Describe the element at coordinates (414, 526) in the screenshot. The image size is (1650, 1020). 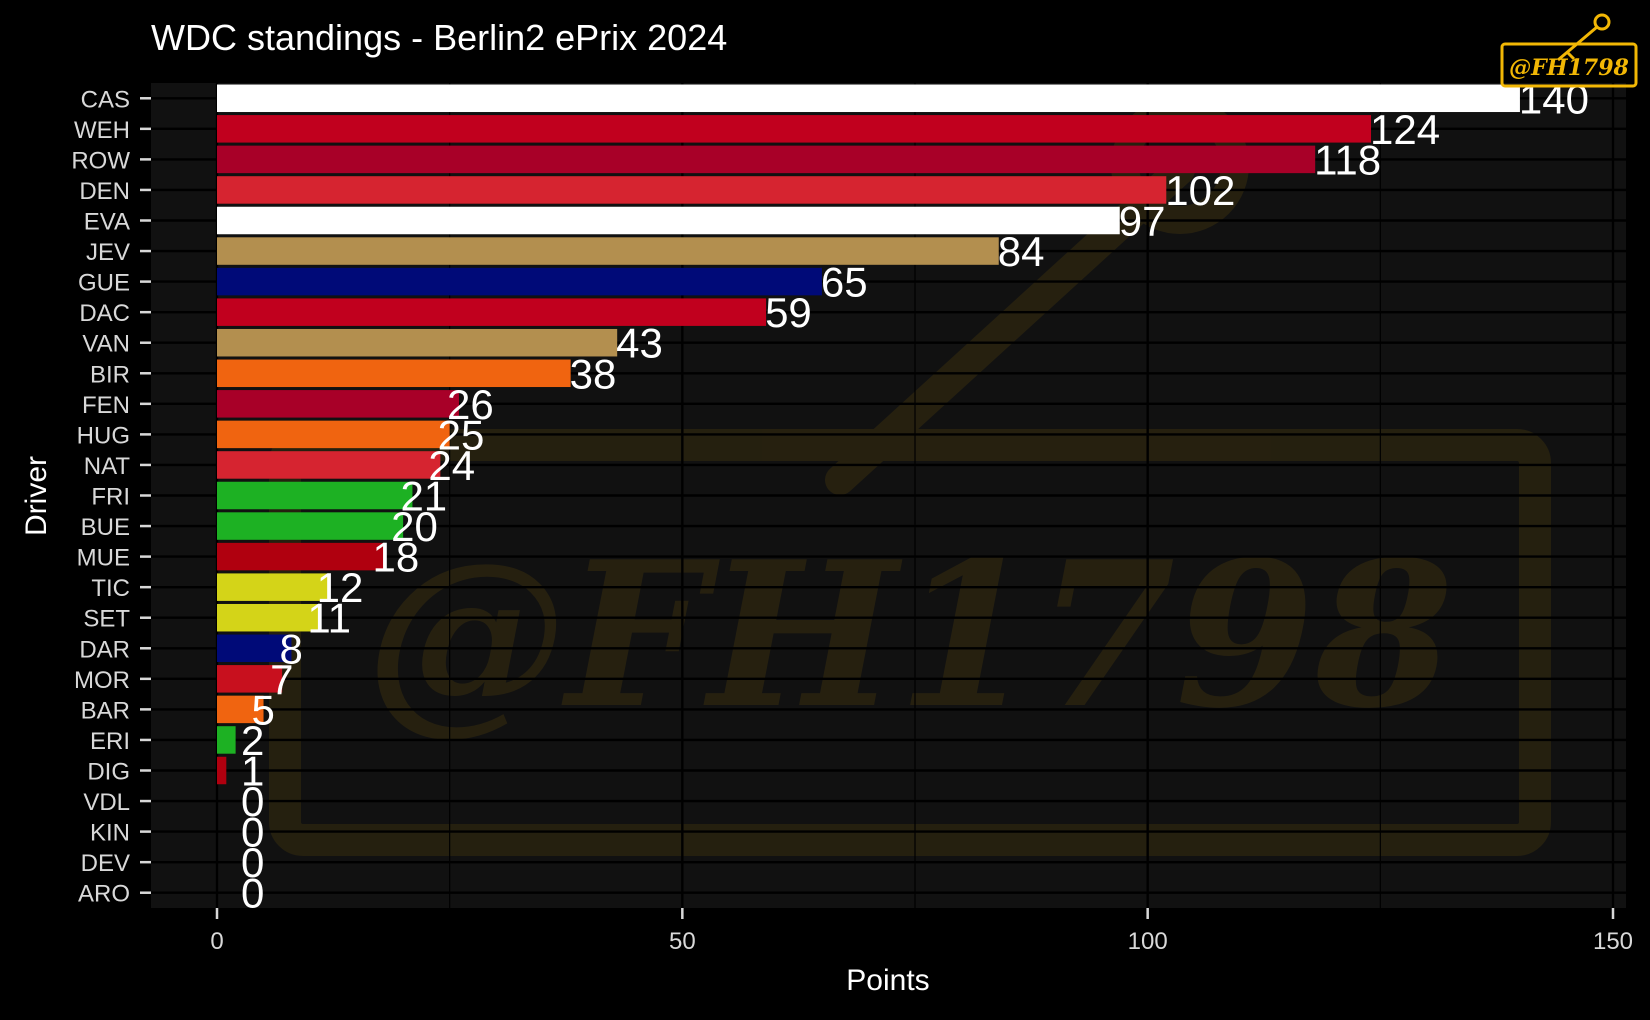
I see `bar-value-label-bue: 20` at that location.